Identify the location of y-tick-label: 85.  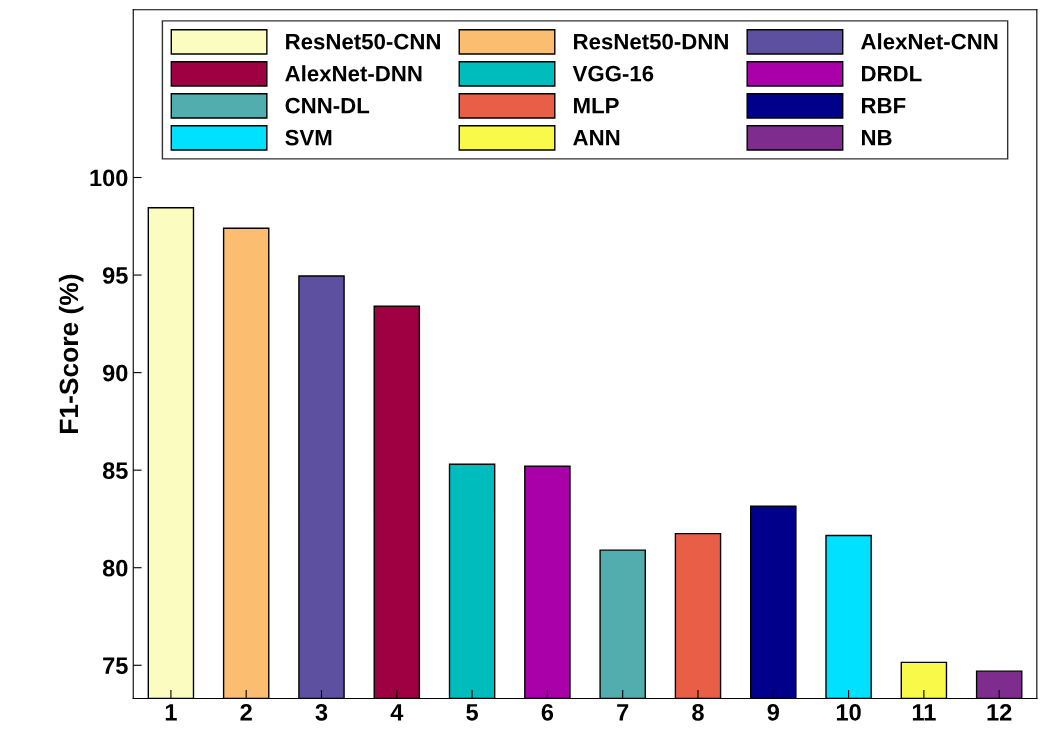
(115, 470).